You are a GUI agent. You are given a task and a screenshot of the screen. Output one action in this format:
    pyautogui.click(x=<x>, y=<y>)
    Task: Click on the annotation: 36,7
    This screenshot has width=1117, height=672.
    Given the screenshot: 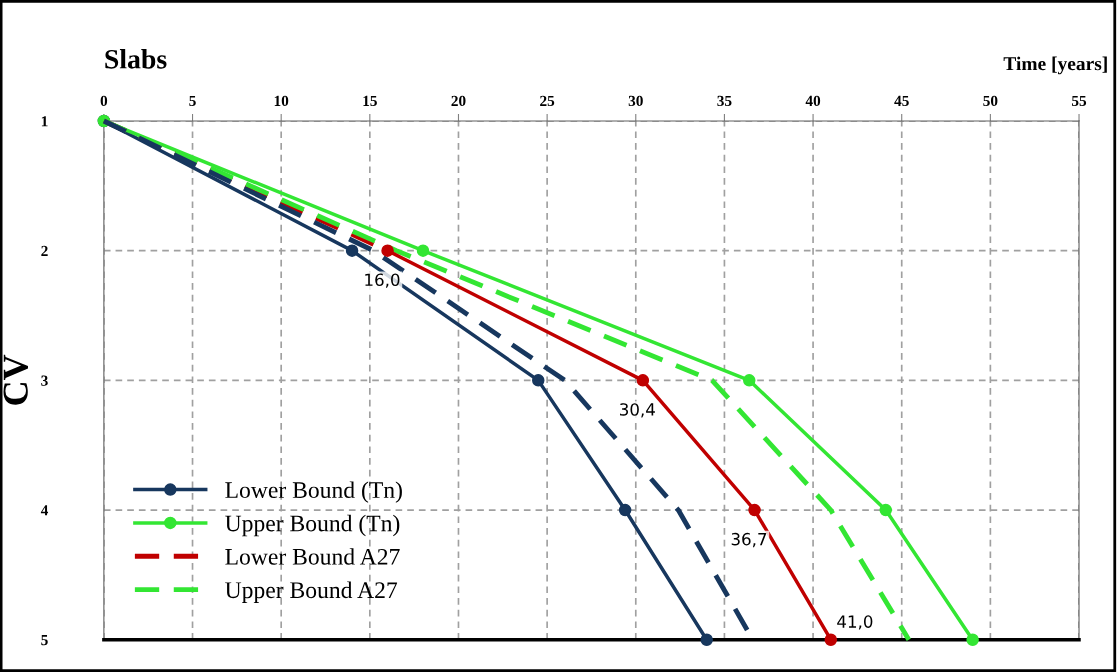 What is the action you would take?
    pyautogui.click(x=749, y=540)
    